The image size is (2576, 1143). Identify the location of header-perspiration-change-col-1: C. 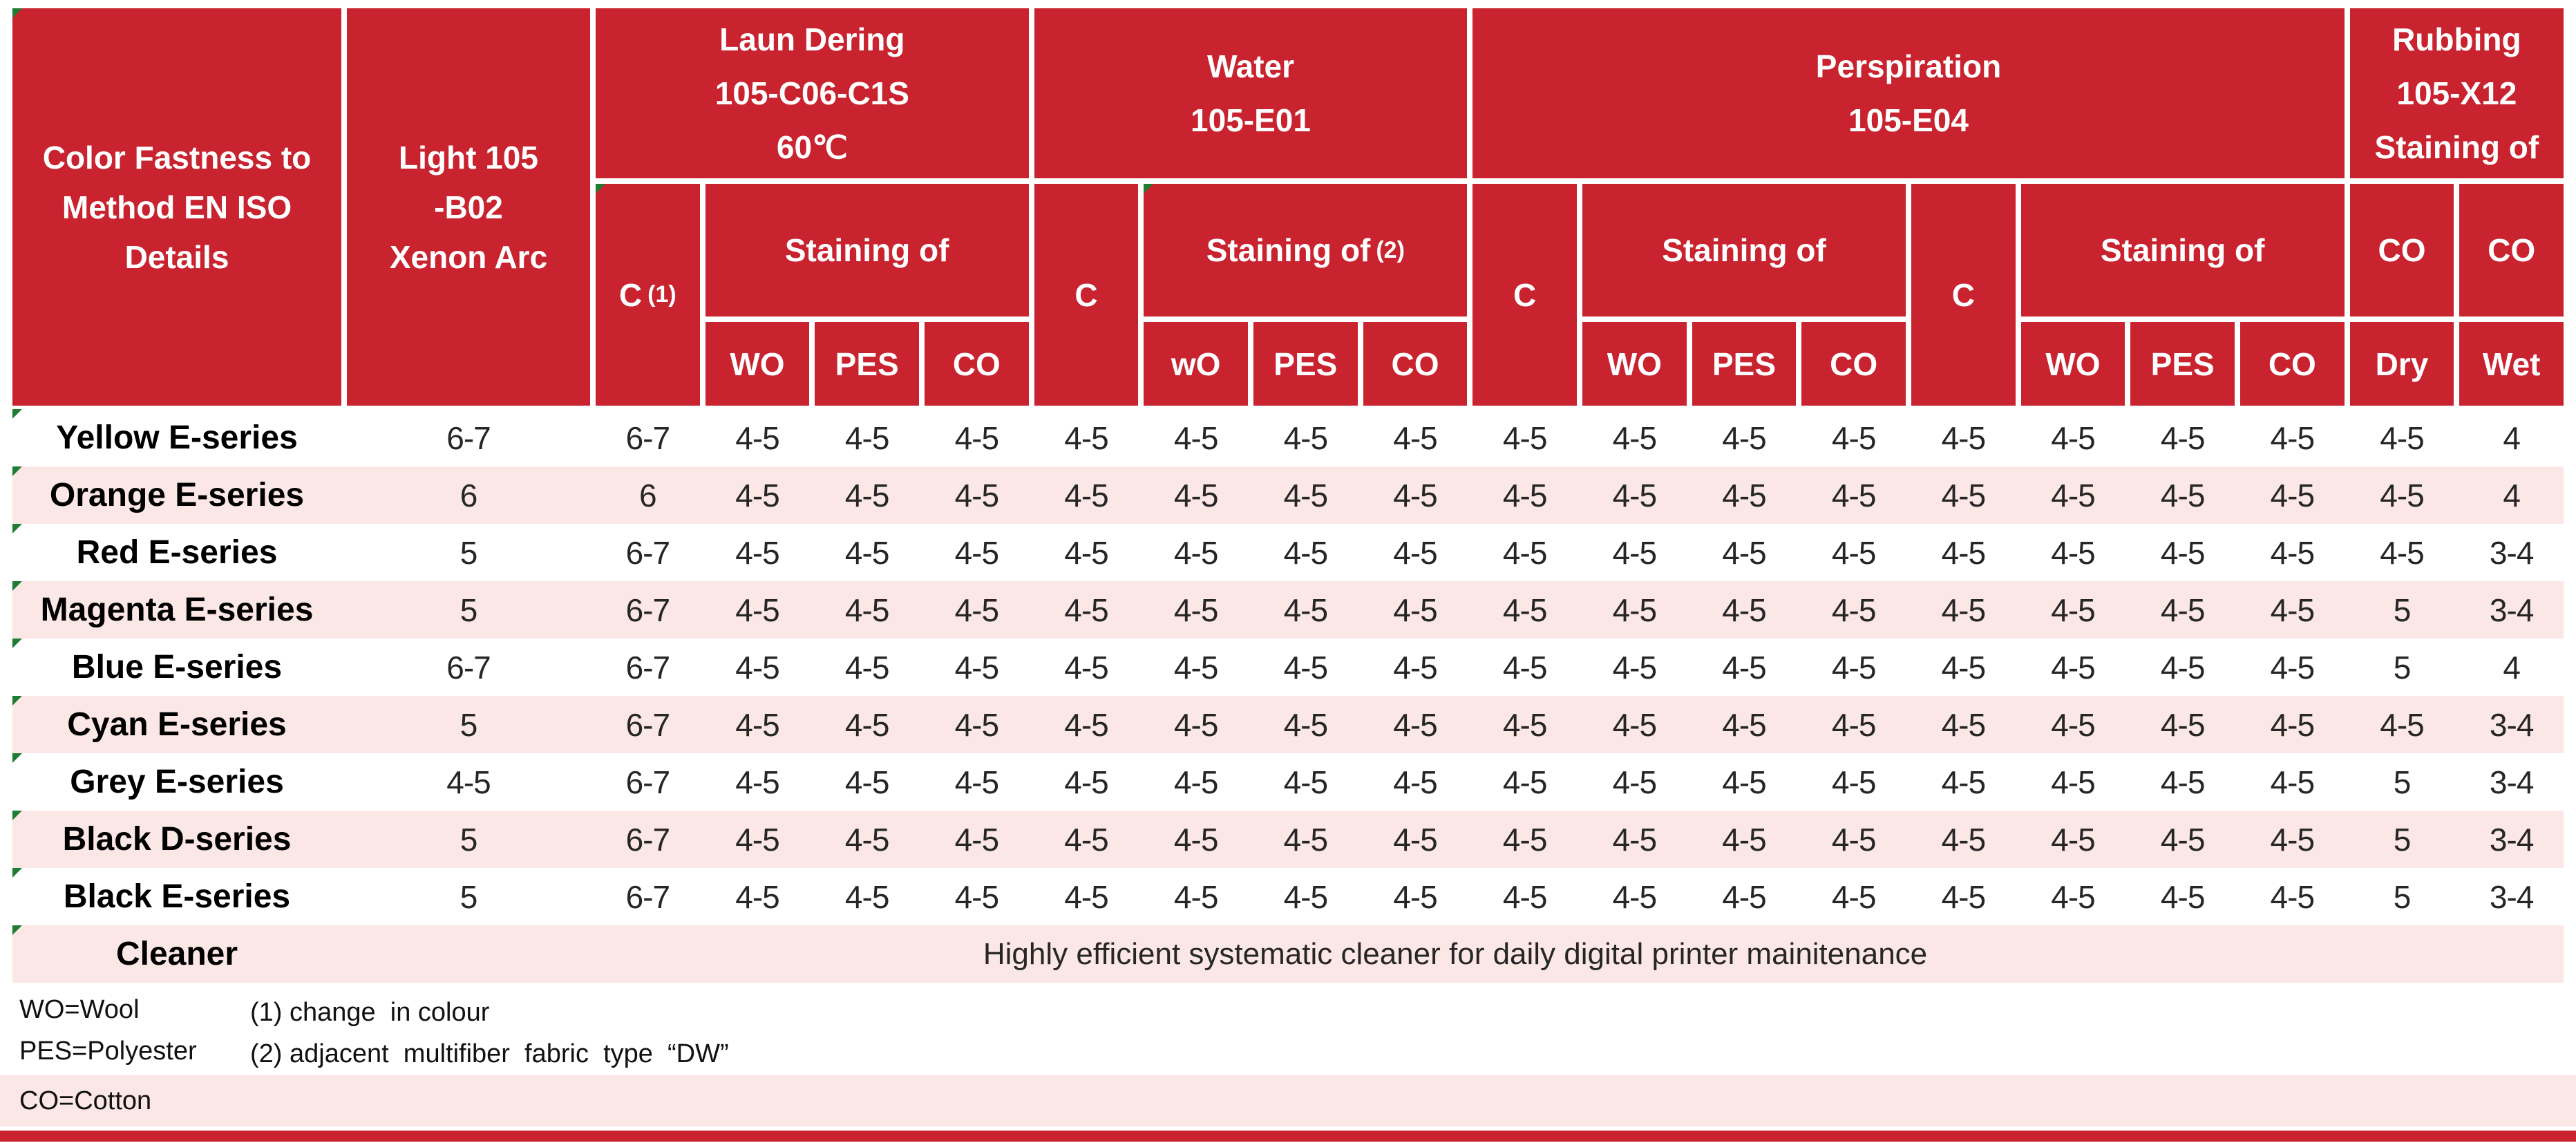
(1524, 295).